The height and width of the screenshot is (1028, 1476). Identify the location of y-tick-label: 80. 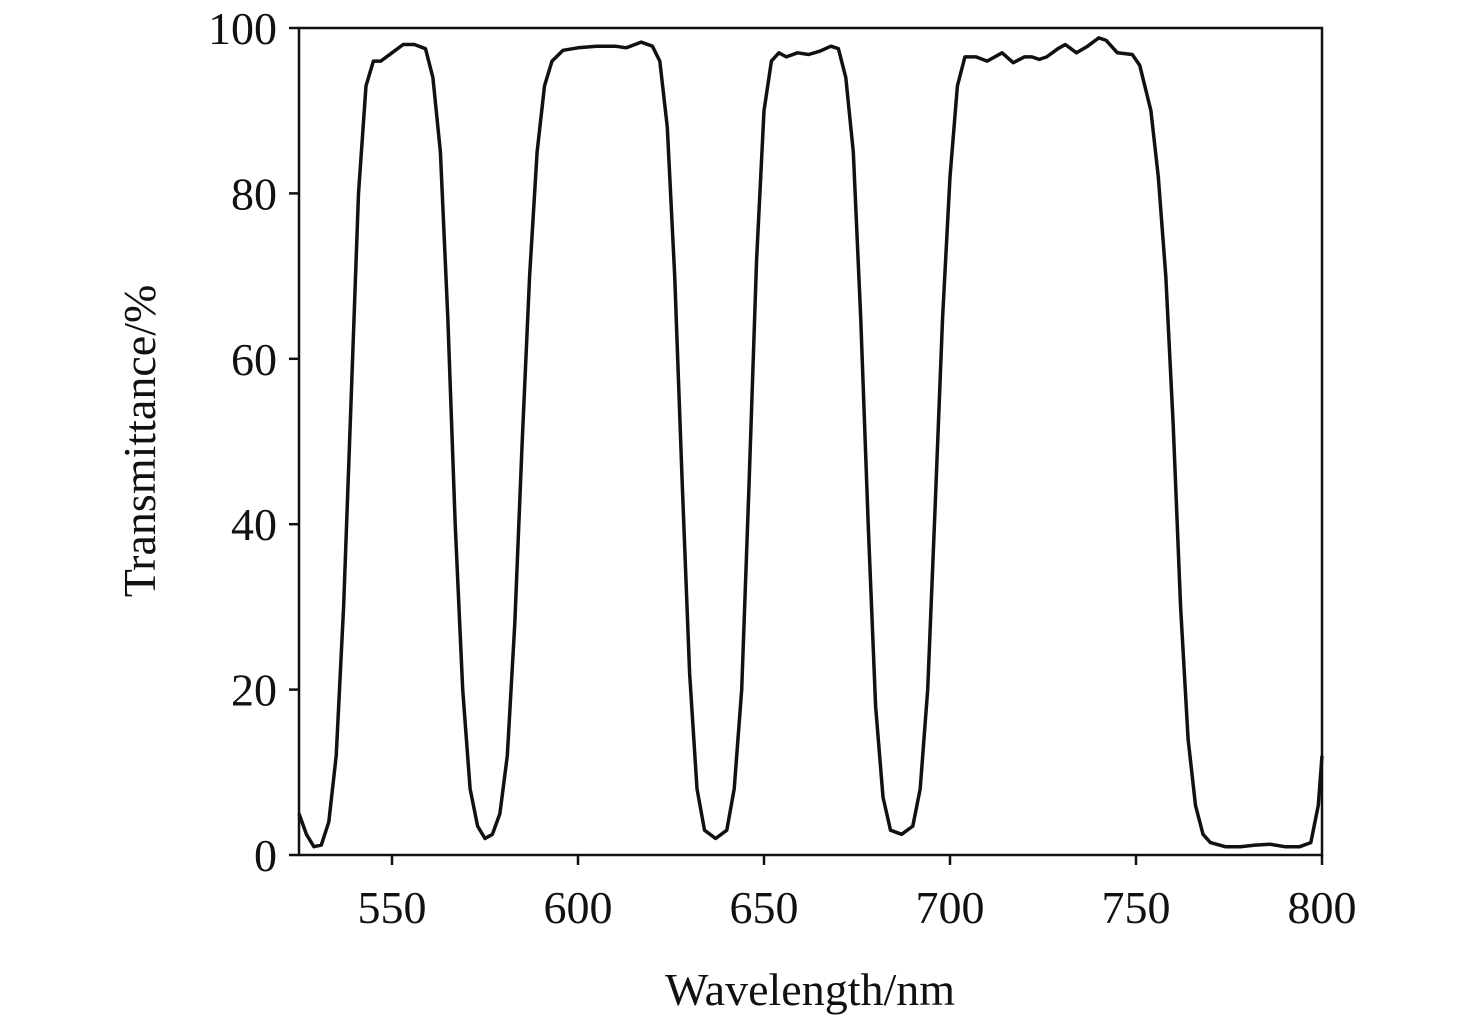
(254, 193).